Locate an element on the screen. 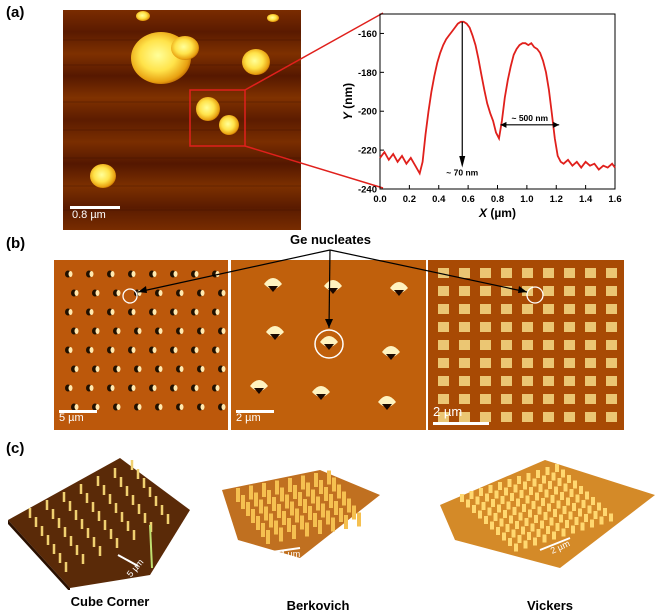  afm-image-b1-graphic is located at coordinates (141, 345).